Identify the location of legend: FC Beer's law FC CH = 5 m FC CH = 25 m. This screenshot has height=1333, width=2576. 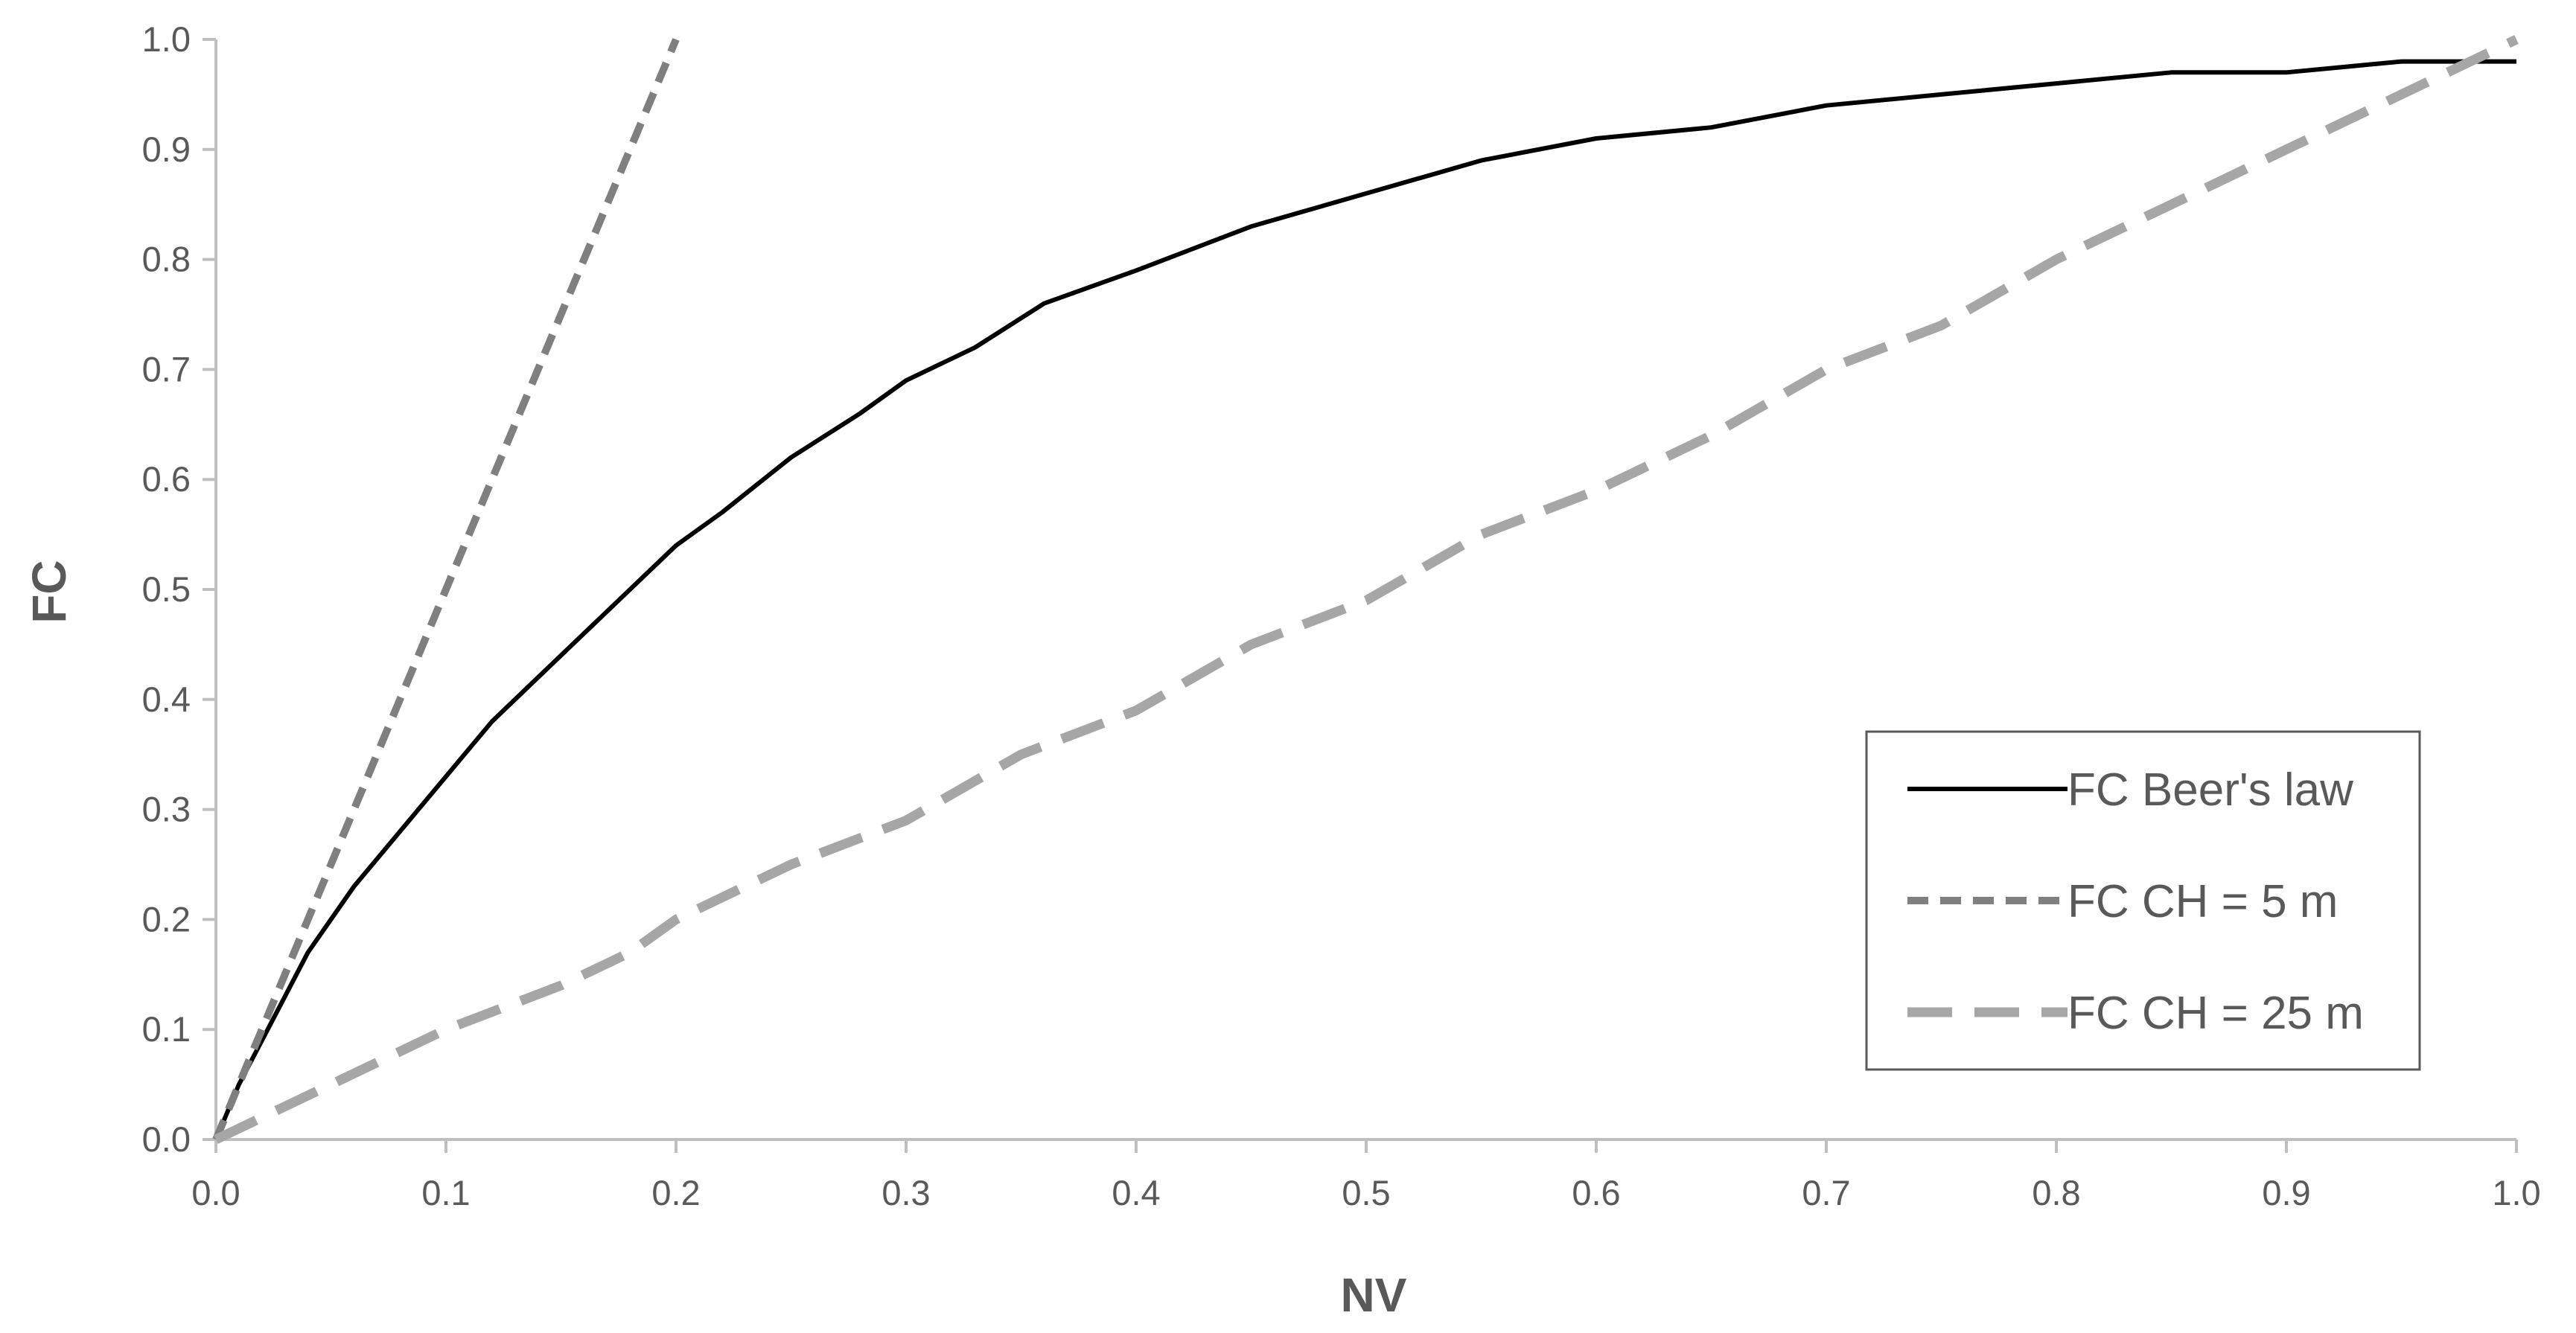
(2143, 901).